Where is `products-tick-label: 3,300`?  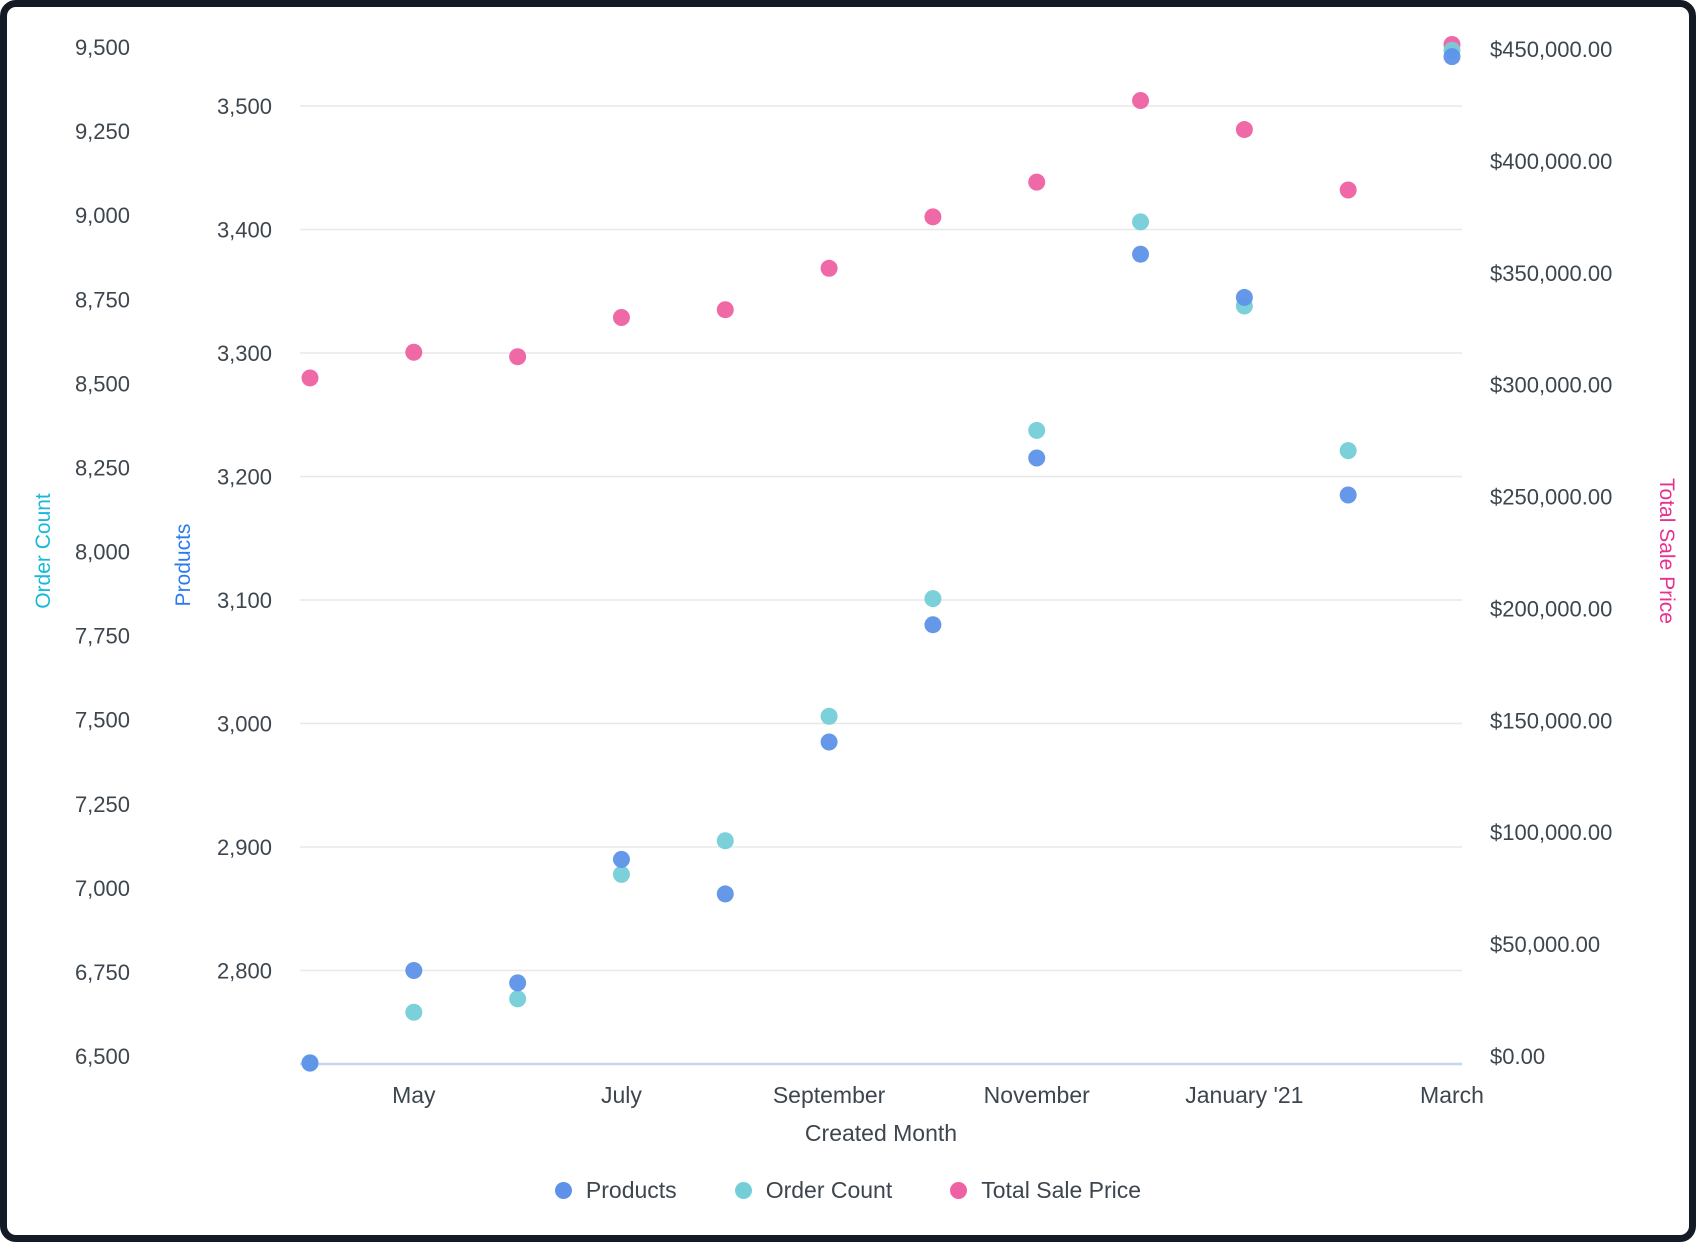
products-tick-label: 3,300 is located at coordinates (244, 353).